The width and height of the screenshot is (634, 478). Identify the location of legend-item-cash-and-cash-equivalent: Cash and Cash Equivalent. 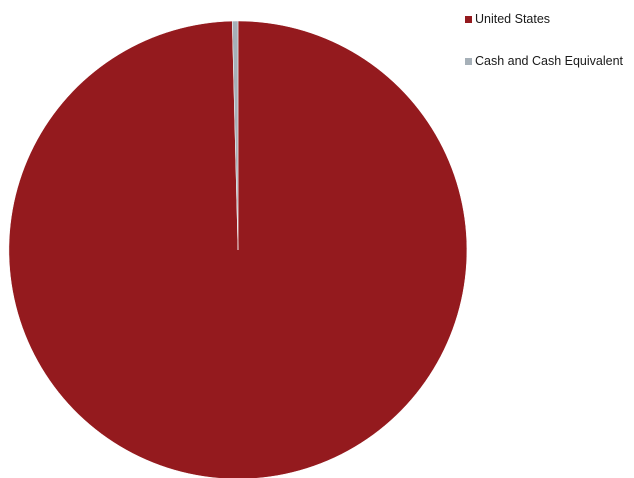
(549, 61).